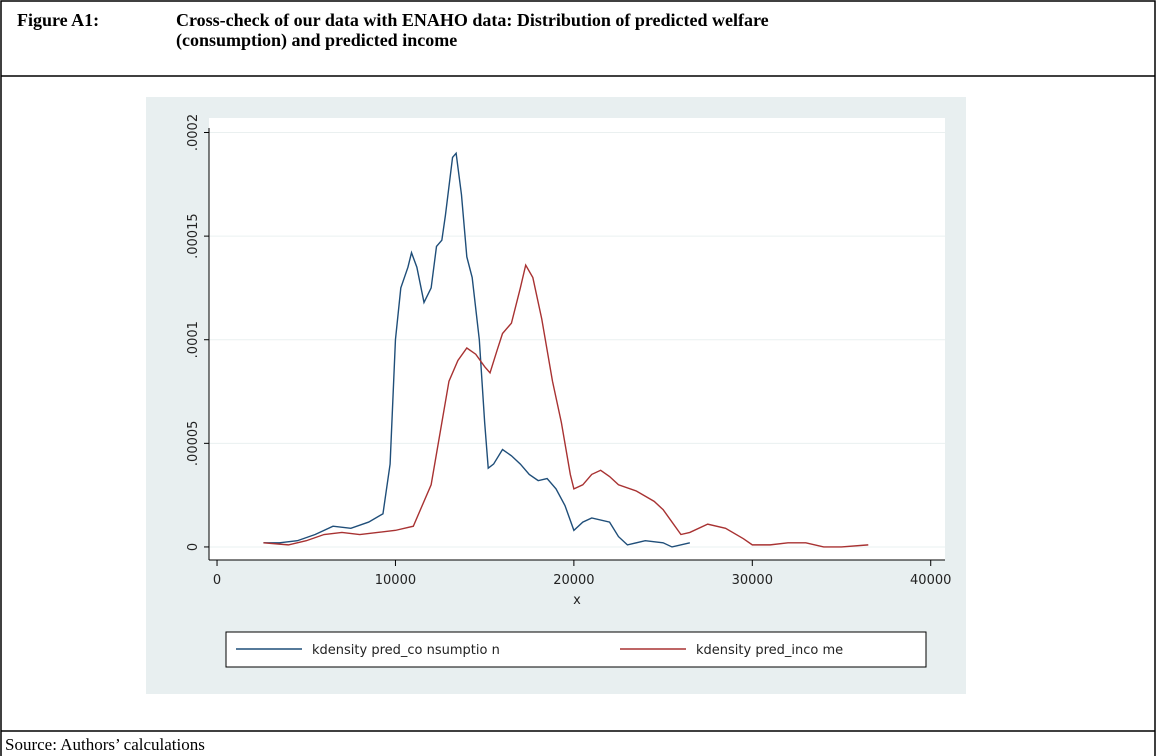 This screenshot has height=756, width=1156. Describe the element at coordinates (58, 20) in the screenshot. I see `figure-label: Figure A1:` at that location.